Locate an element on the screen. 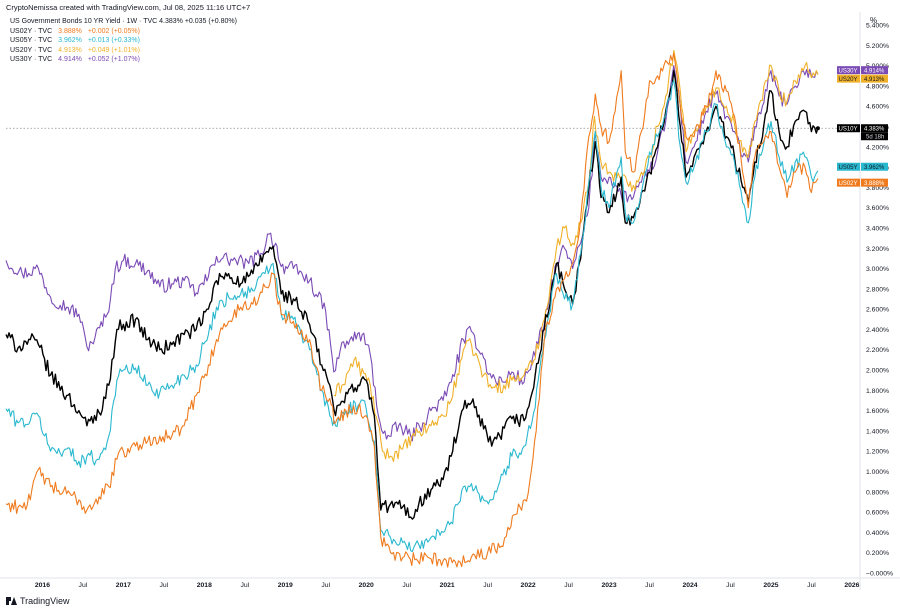 The width and height of the screenshot is (900, 610). legend-change: +0.002 (+0.05%) is located at coordinates (113, 31).